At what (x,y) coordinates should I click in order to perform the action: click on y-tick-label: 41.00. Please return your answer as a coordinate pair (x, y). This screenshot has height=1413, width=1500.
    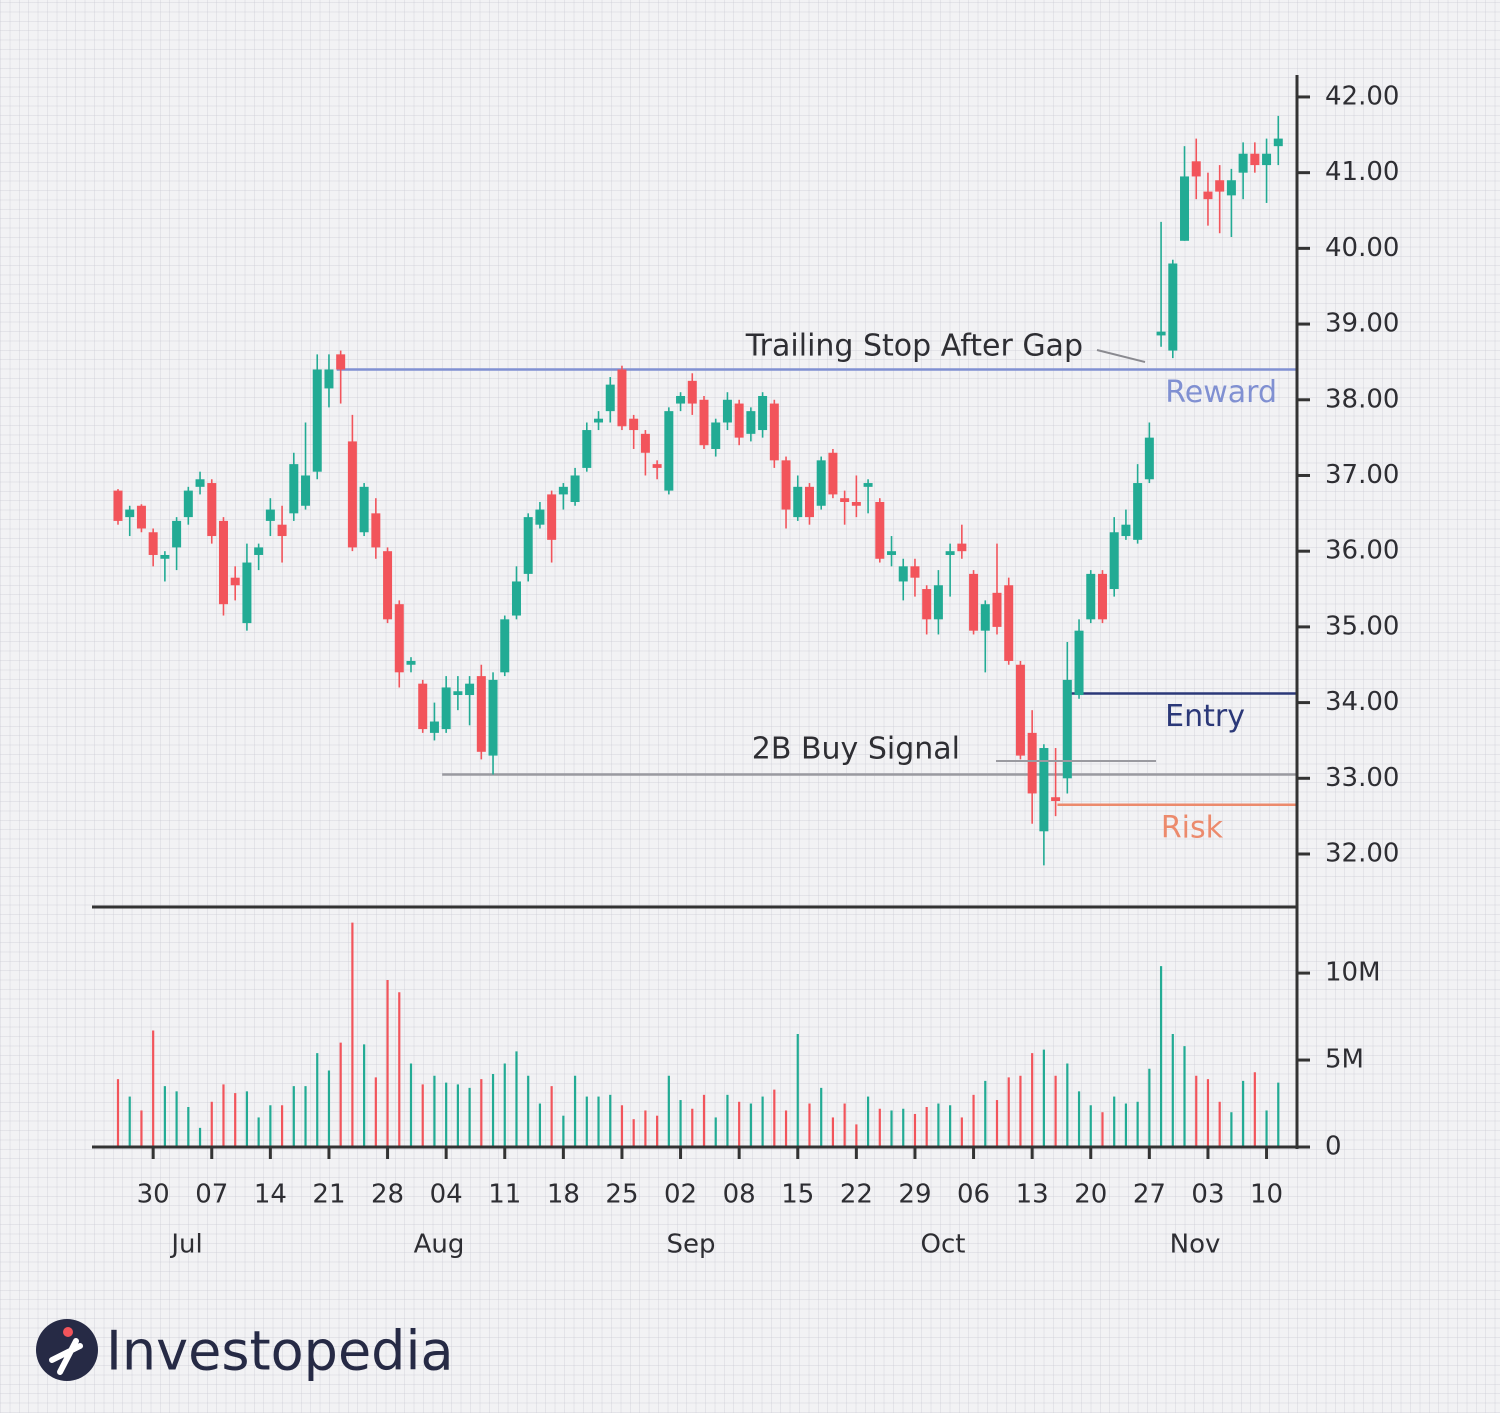
    Looking at the image, I should click on (1362, 172).